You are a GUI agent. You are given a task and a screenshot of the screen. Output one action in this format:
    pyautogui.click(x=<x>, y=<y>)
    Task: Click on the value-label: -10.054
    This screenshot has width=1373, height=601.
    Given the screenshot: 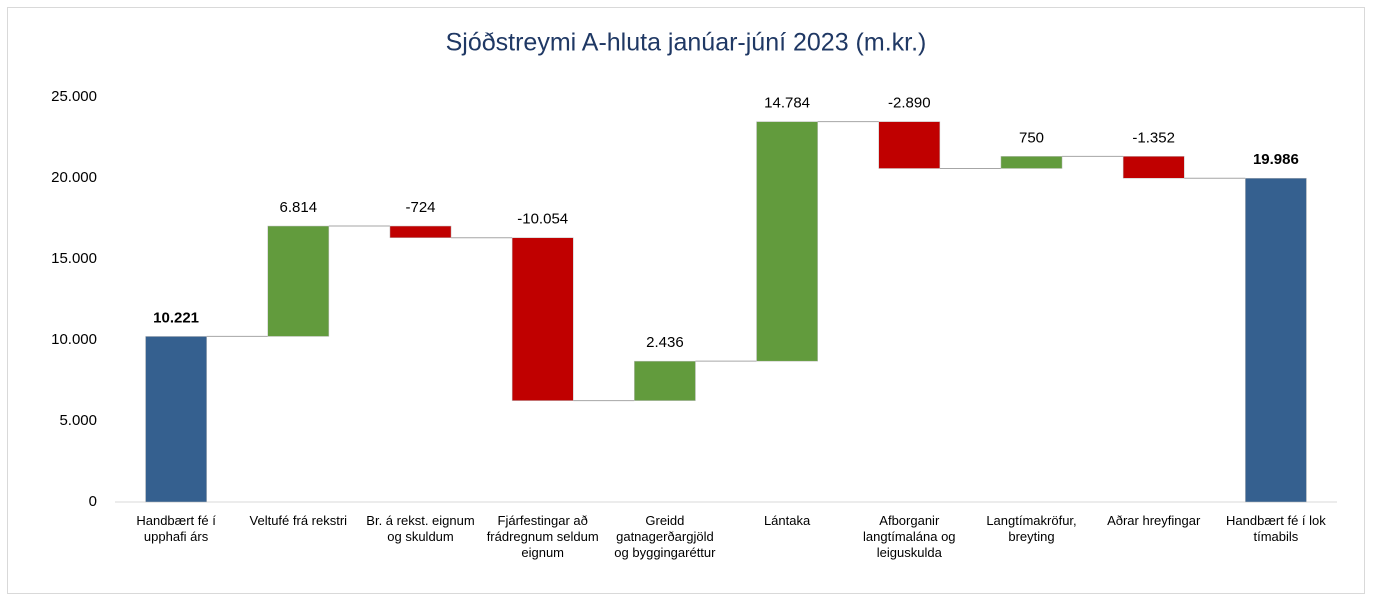 What is the action you would take?
    pyautogui.click(x=542, y=219)
    